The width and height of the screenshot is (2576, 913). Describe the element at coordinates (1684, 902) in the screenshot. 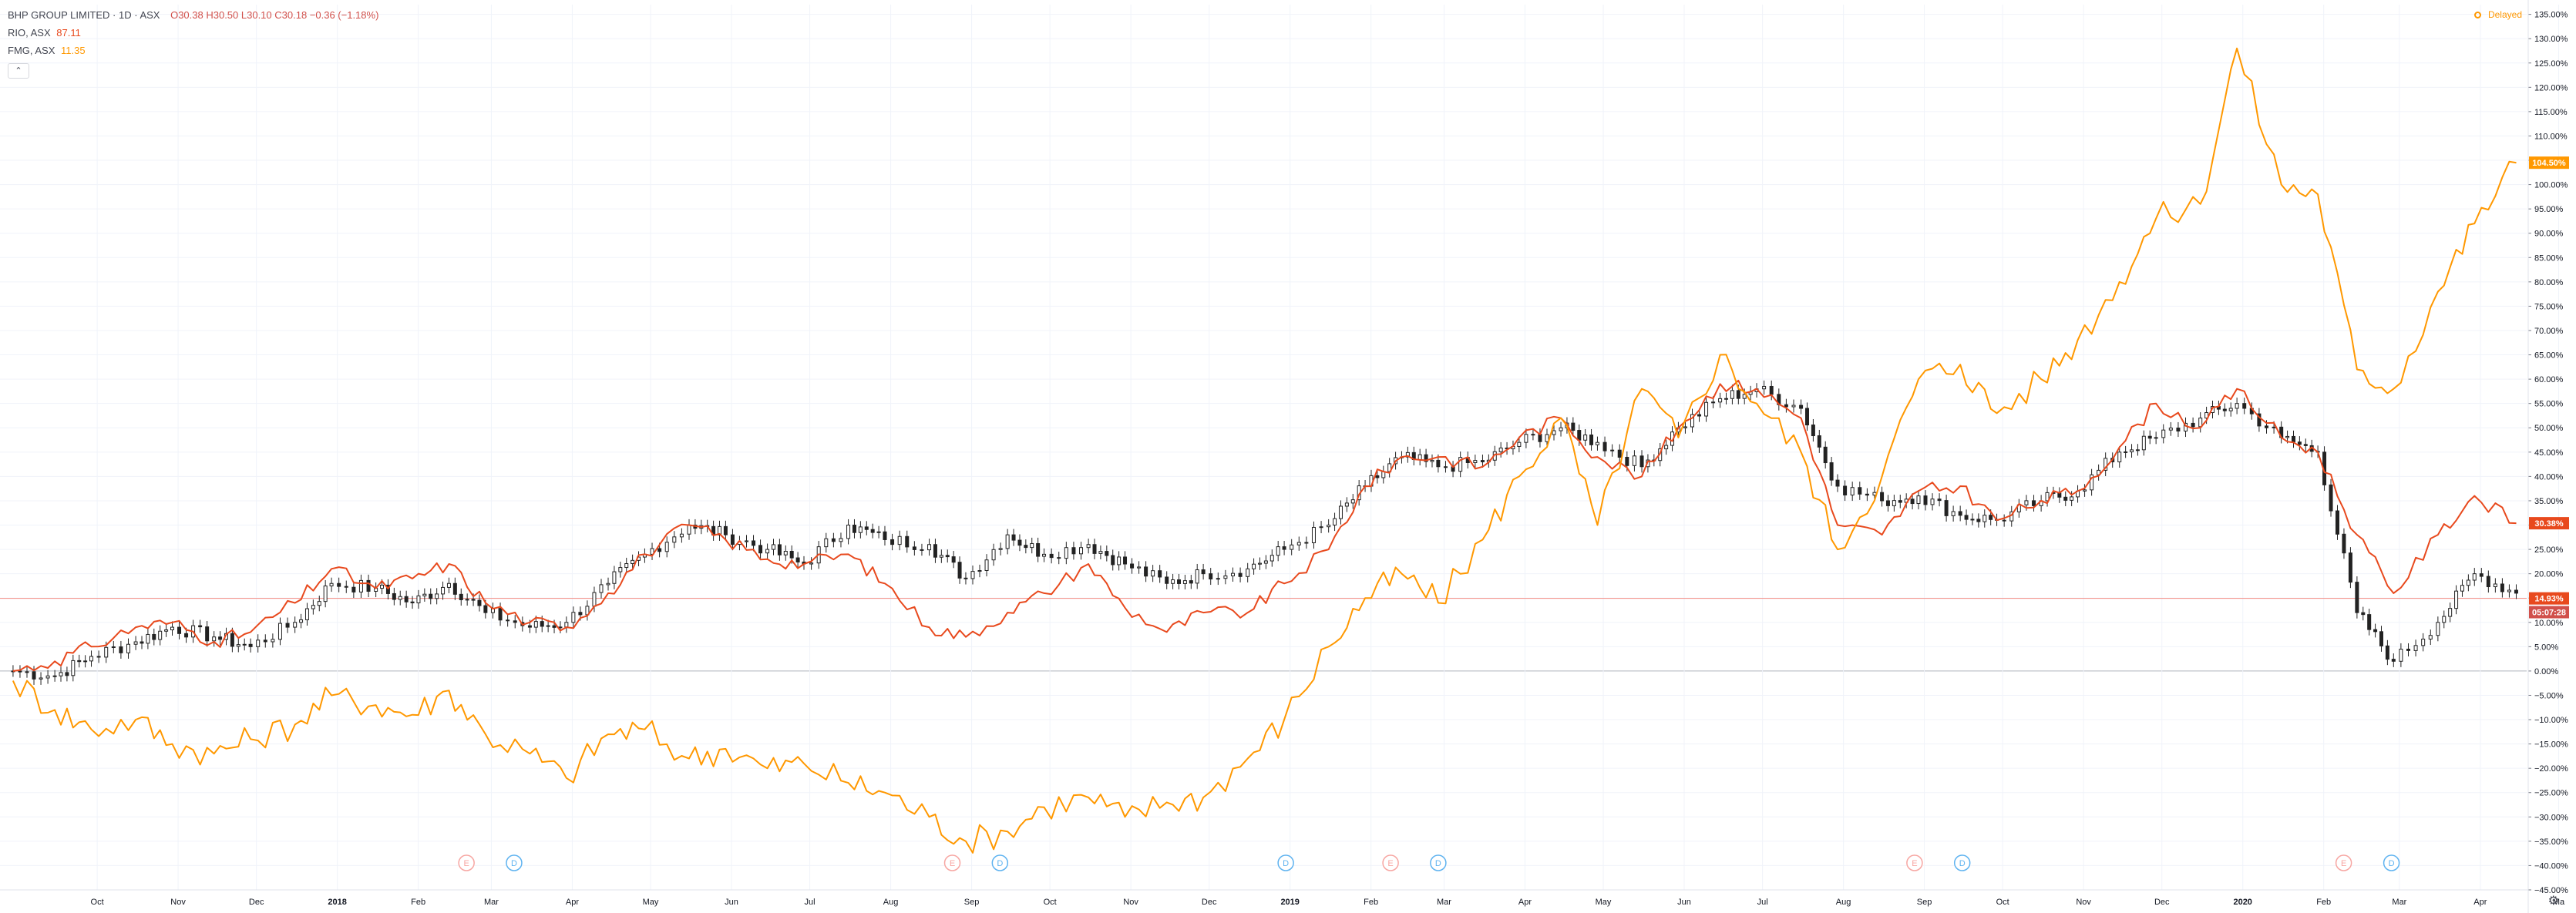

I see `x-tick-label: Jun` at that location.